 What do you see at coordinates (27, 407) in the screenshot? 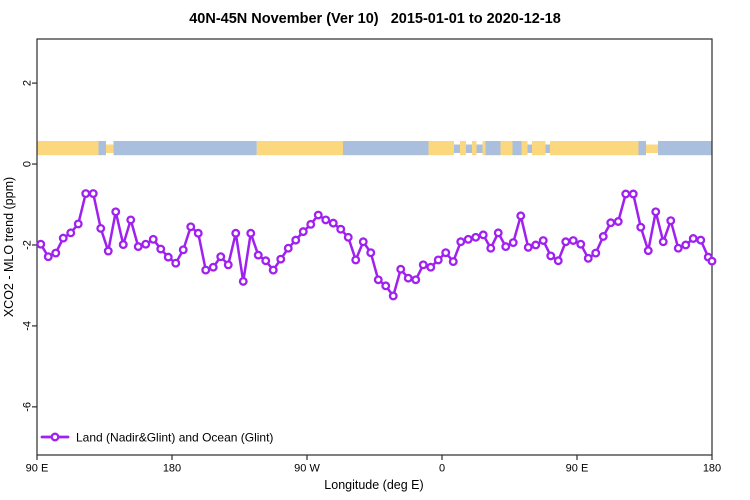
I see `y-axis-tick-label: -6` at bounding box center [27, 407].